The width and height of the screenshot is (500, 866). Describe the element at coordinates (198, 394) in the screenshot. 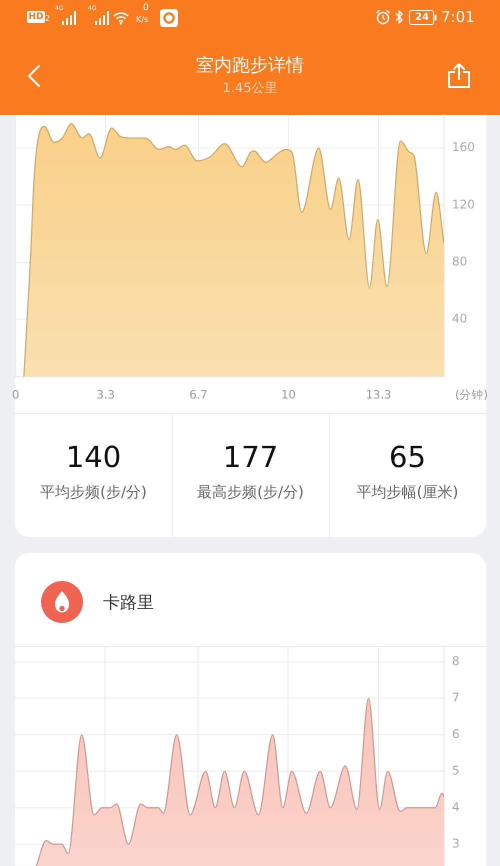

I see `x-tick-label: 6.7` at that location.